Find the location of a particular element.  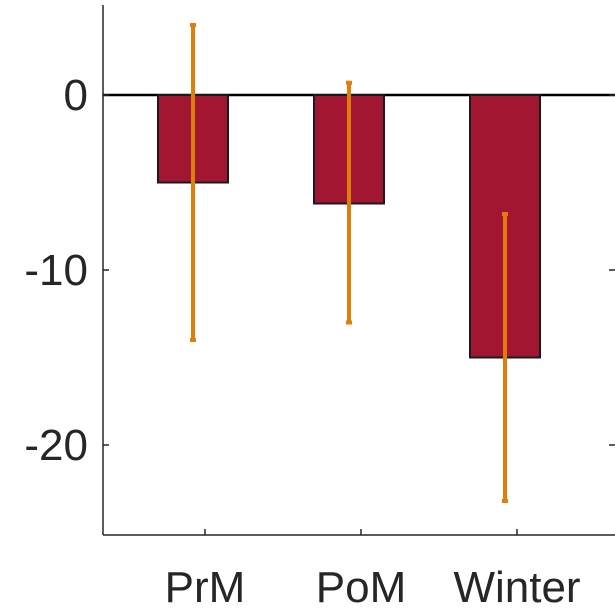

y-tick-label: -20 is located at coordinates (56, 445).